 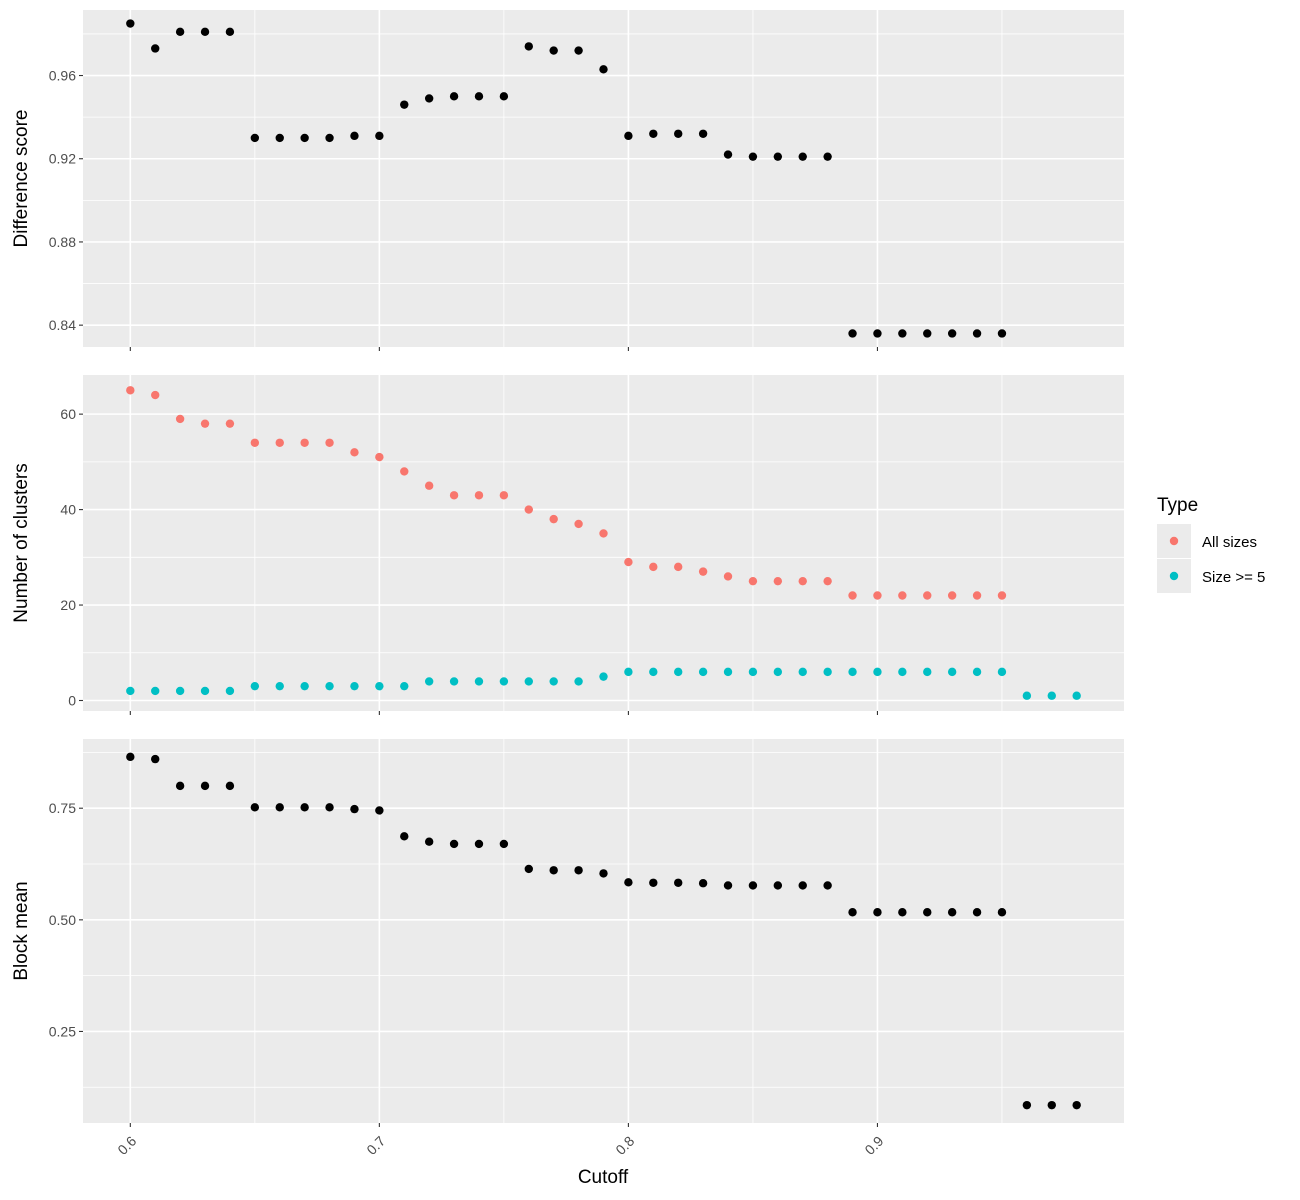 What do you see at coordinates (500, 1145) in the screenshot?
I see `x-axis: 0.6 0.7 0.8 0.9` at bounding box center [500, 1145].